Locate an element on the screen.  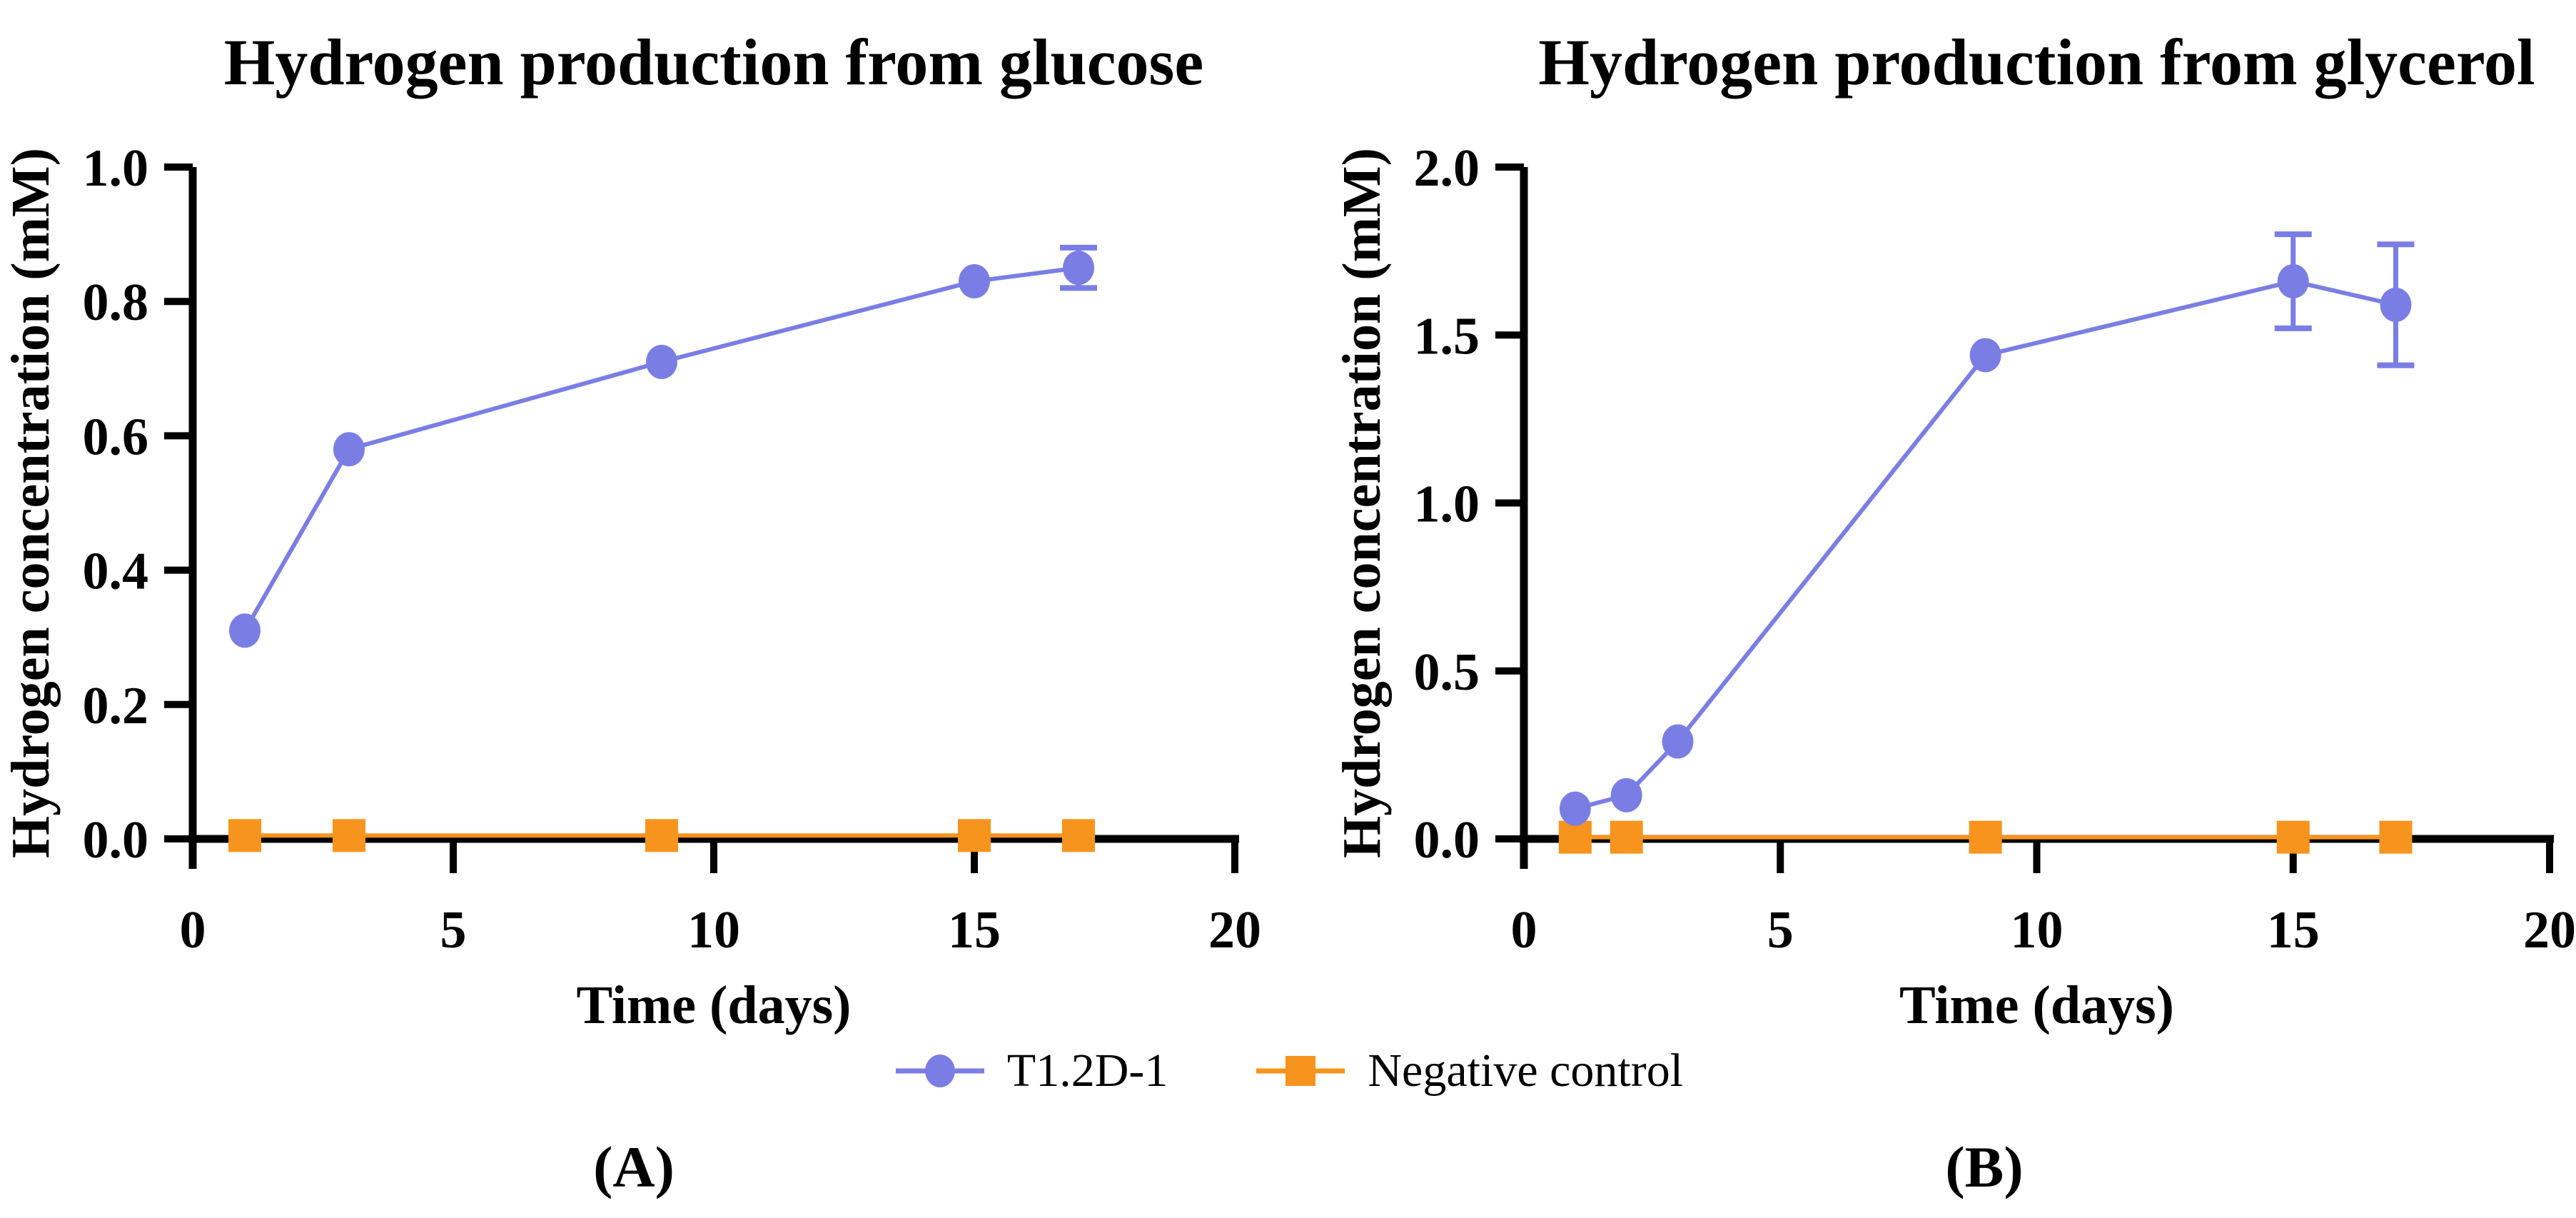
legend-item-negative-control: Negative control is located at coordinates (1468, 1071).